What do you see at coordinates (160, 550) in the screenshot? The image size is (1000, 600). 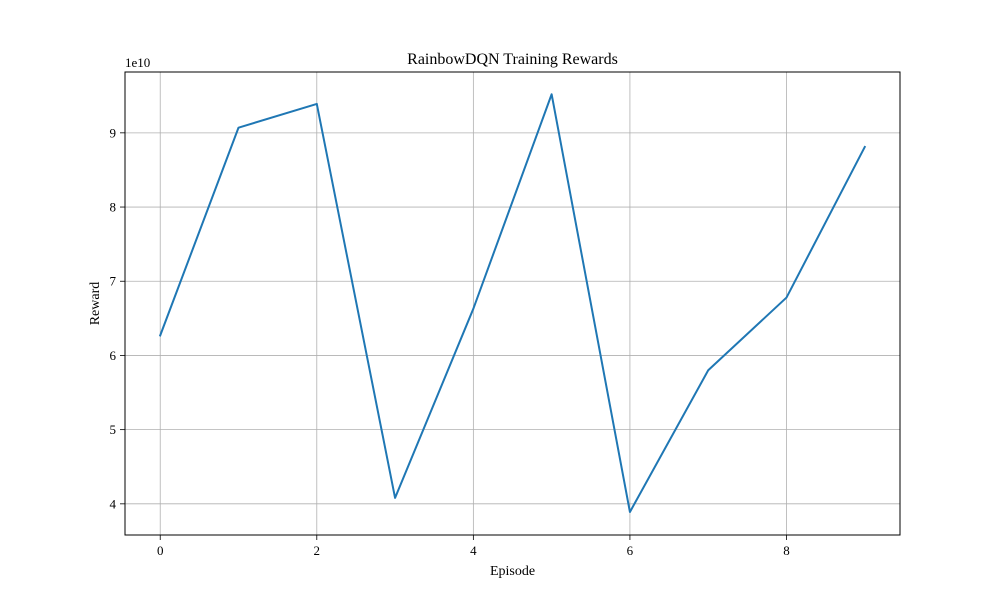 I see `x-tick-label: 0` at bounding box center [160, 550].